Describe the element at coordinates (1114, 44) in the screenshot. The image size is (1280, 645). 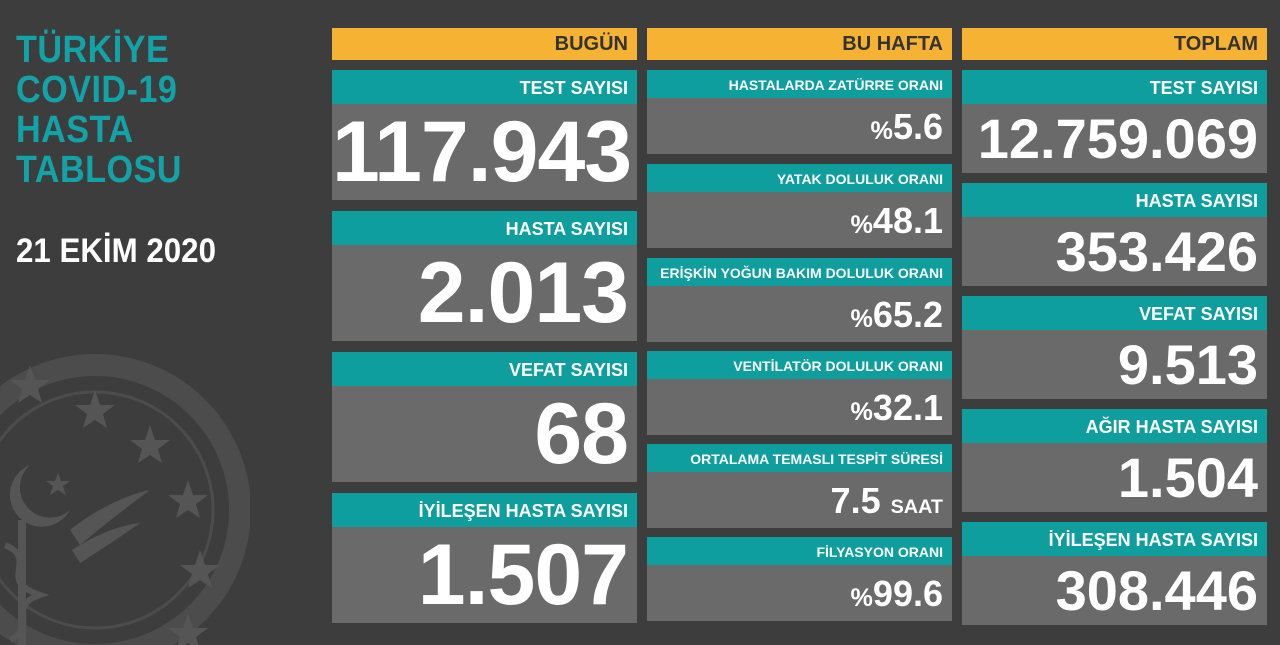
I see `column-header: TOPLAM` at that location.